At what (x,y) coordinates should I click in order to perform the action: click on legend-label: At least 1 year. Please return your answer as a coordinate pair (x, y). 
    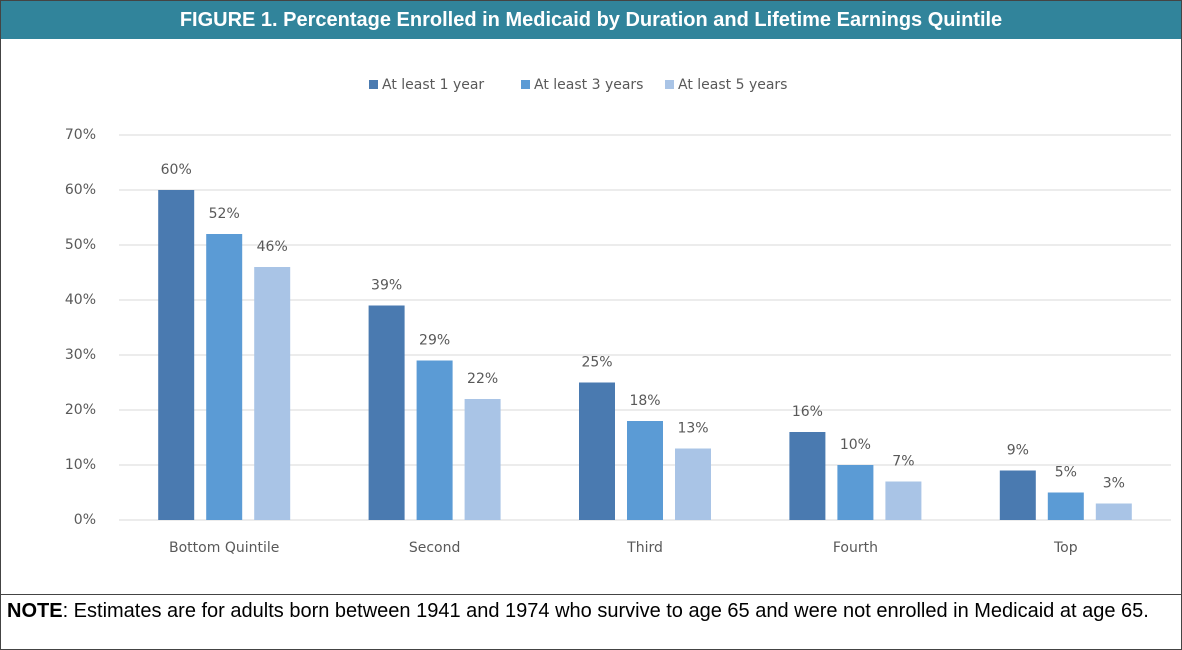
    Looking at the image, I should click on (433, 85).